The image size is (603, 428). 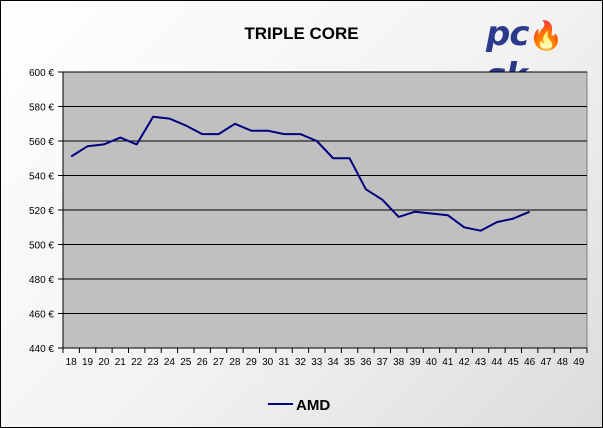 I want to click on x-tick-label: 23, so click(x=154, y=362).